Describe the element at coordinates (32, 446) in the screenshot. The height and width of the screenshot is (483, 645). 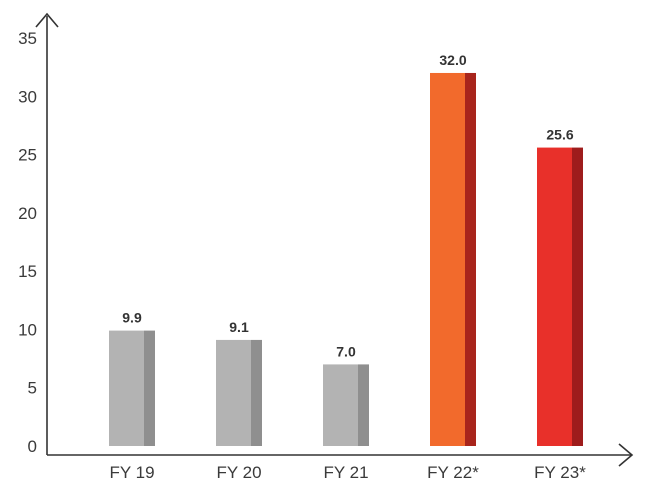
I see `y-tick-label: 0` at that location.